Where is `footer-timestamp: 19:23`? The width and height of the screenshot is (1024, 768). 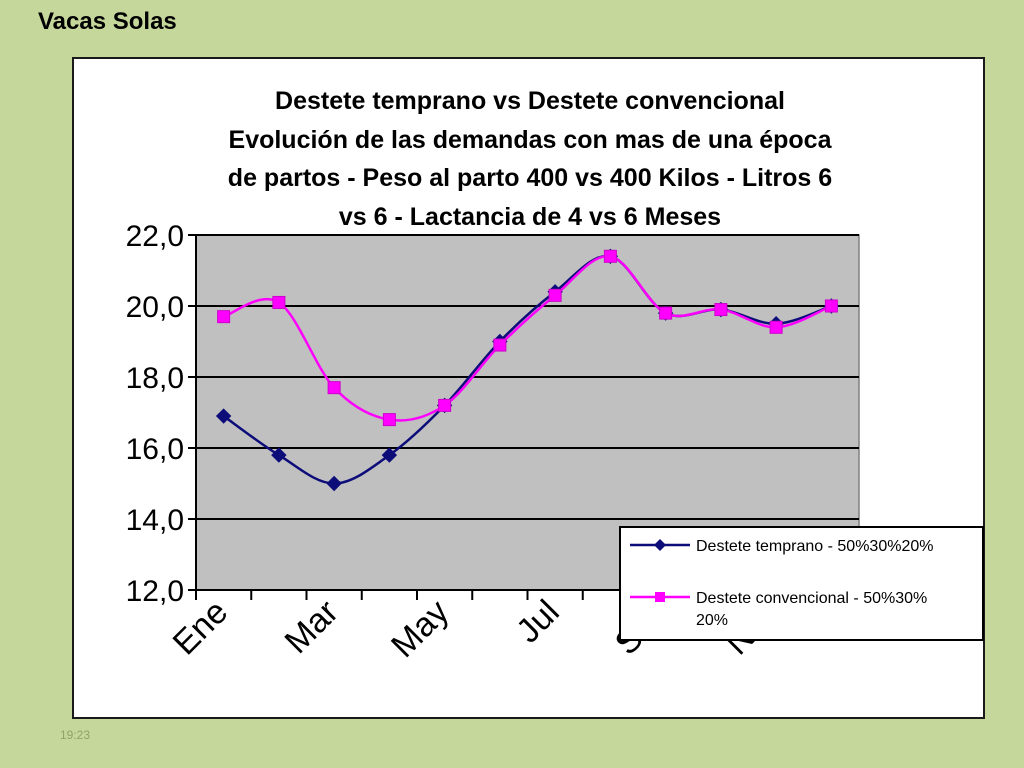
footer-timestamp: 19:23 is located at coordinates (75, 735).